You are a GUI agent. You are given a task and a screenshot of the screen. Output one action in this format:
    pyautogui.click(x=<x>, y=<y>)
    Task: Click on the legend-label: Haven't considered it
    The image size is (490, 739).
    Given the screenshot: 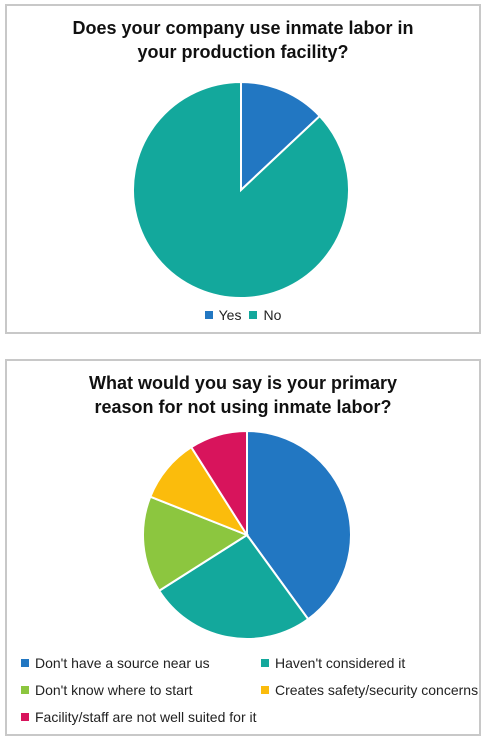 What is the action you would take?
    pyautogui.click(x=340, y=663)
    